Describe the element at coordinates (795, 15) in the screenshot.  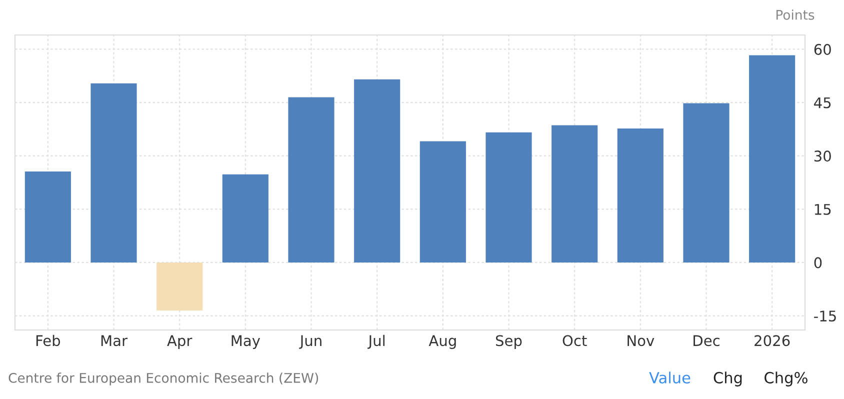
I see `y-axis-title: Points` at that location.